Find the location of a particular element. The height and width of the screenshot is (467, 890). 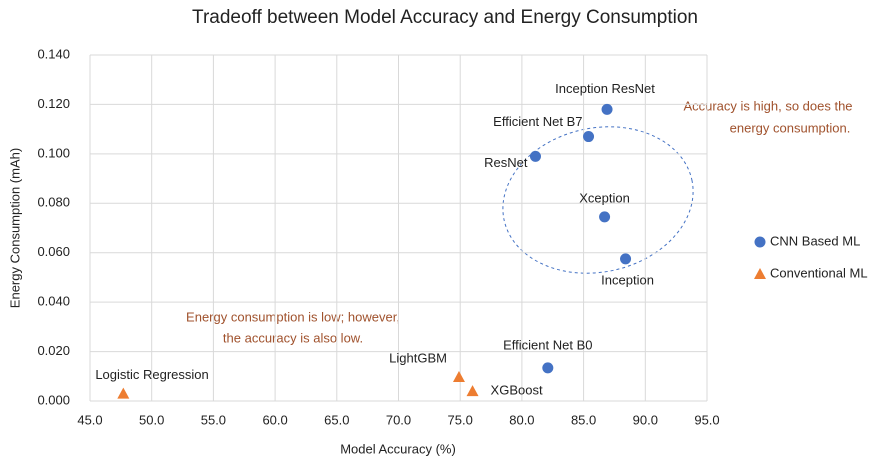

point-label: Efficient Net B7 is located at coordinates (537, 121).